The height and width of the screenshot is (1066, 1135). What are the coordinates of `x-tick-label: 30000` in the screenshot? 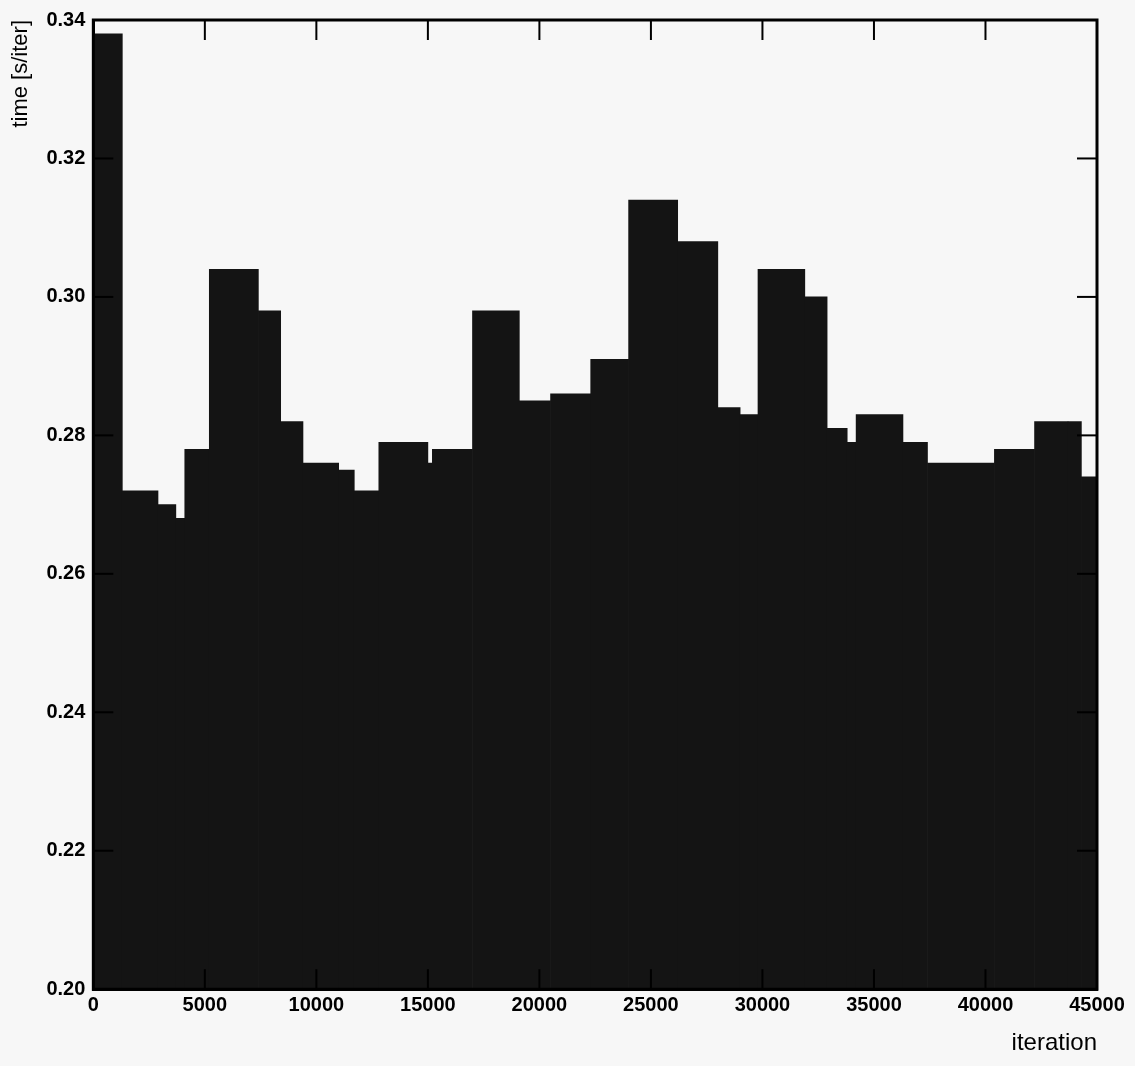 It's located at (762, 1003).